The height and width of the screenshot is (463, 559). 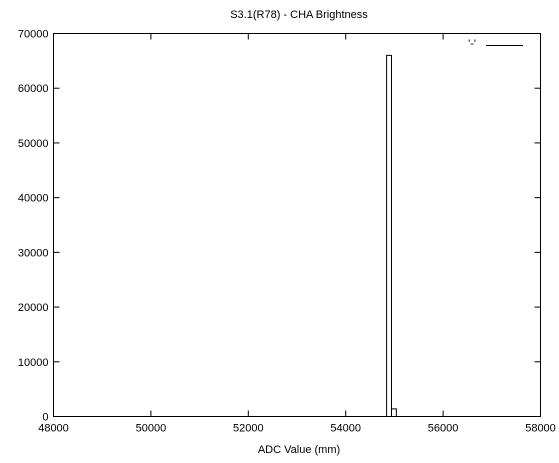 I want to click on y-tick-label: 60000, so click(x=33, y=89).